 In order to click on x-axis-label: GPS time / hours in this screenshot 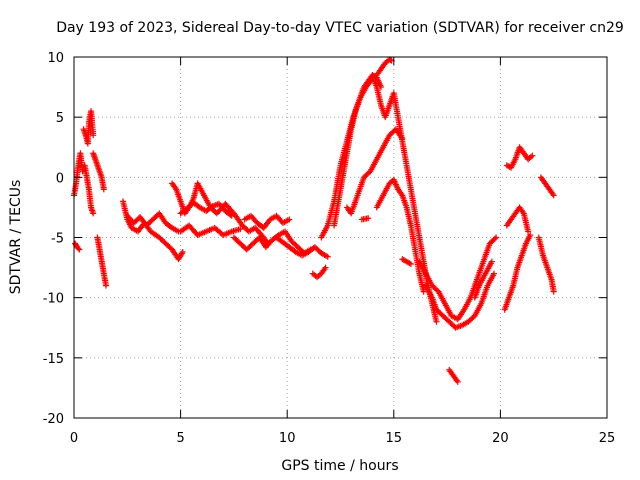, I will do `click(339, 466)`.